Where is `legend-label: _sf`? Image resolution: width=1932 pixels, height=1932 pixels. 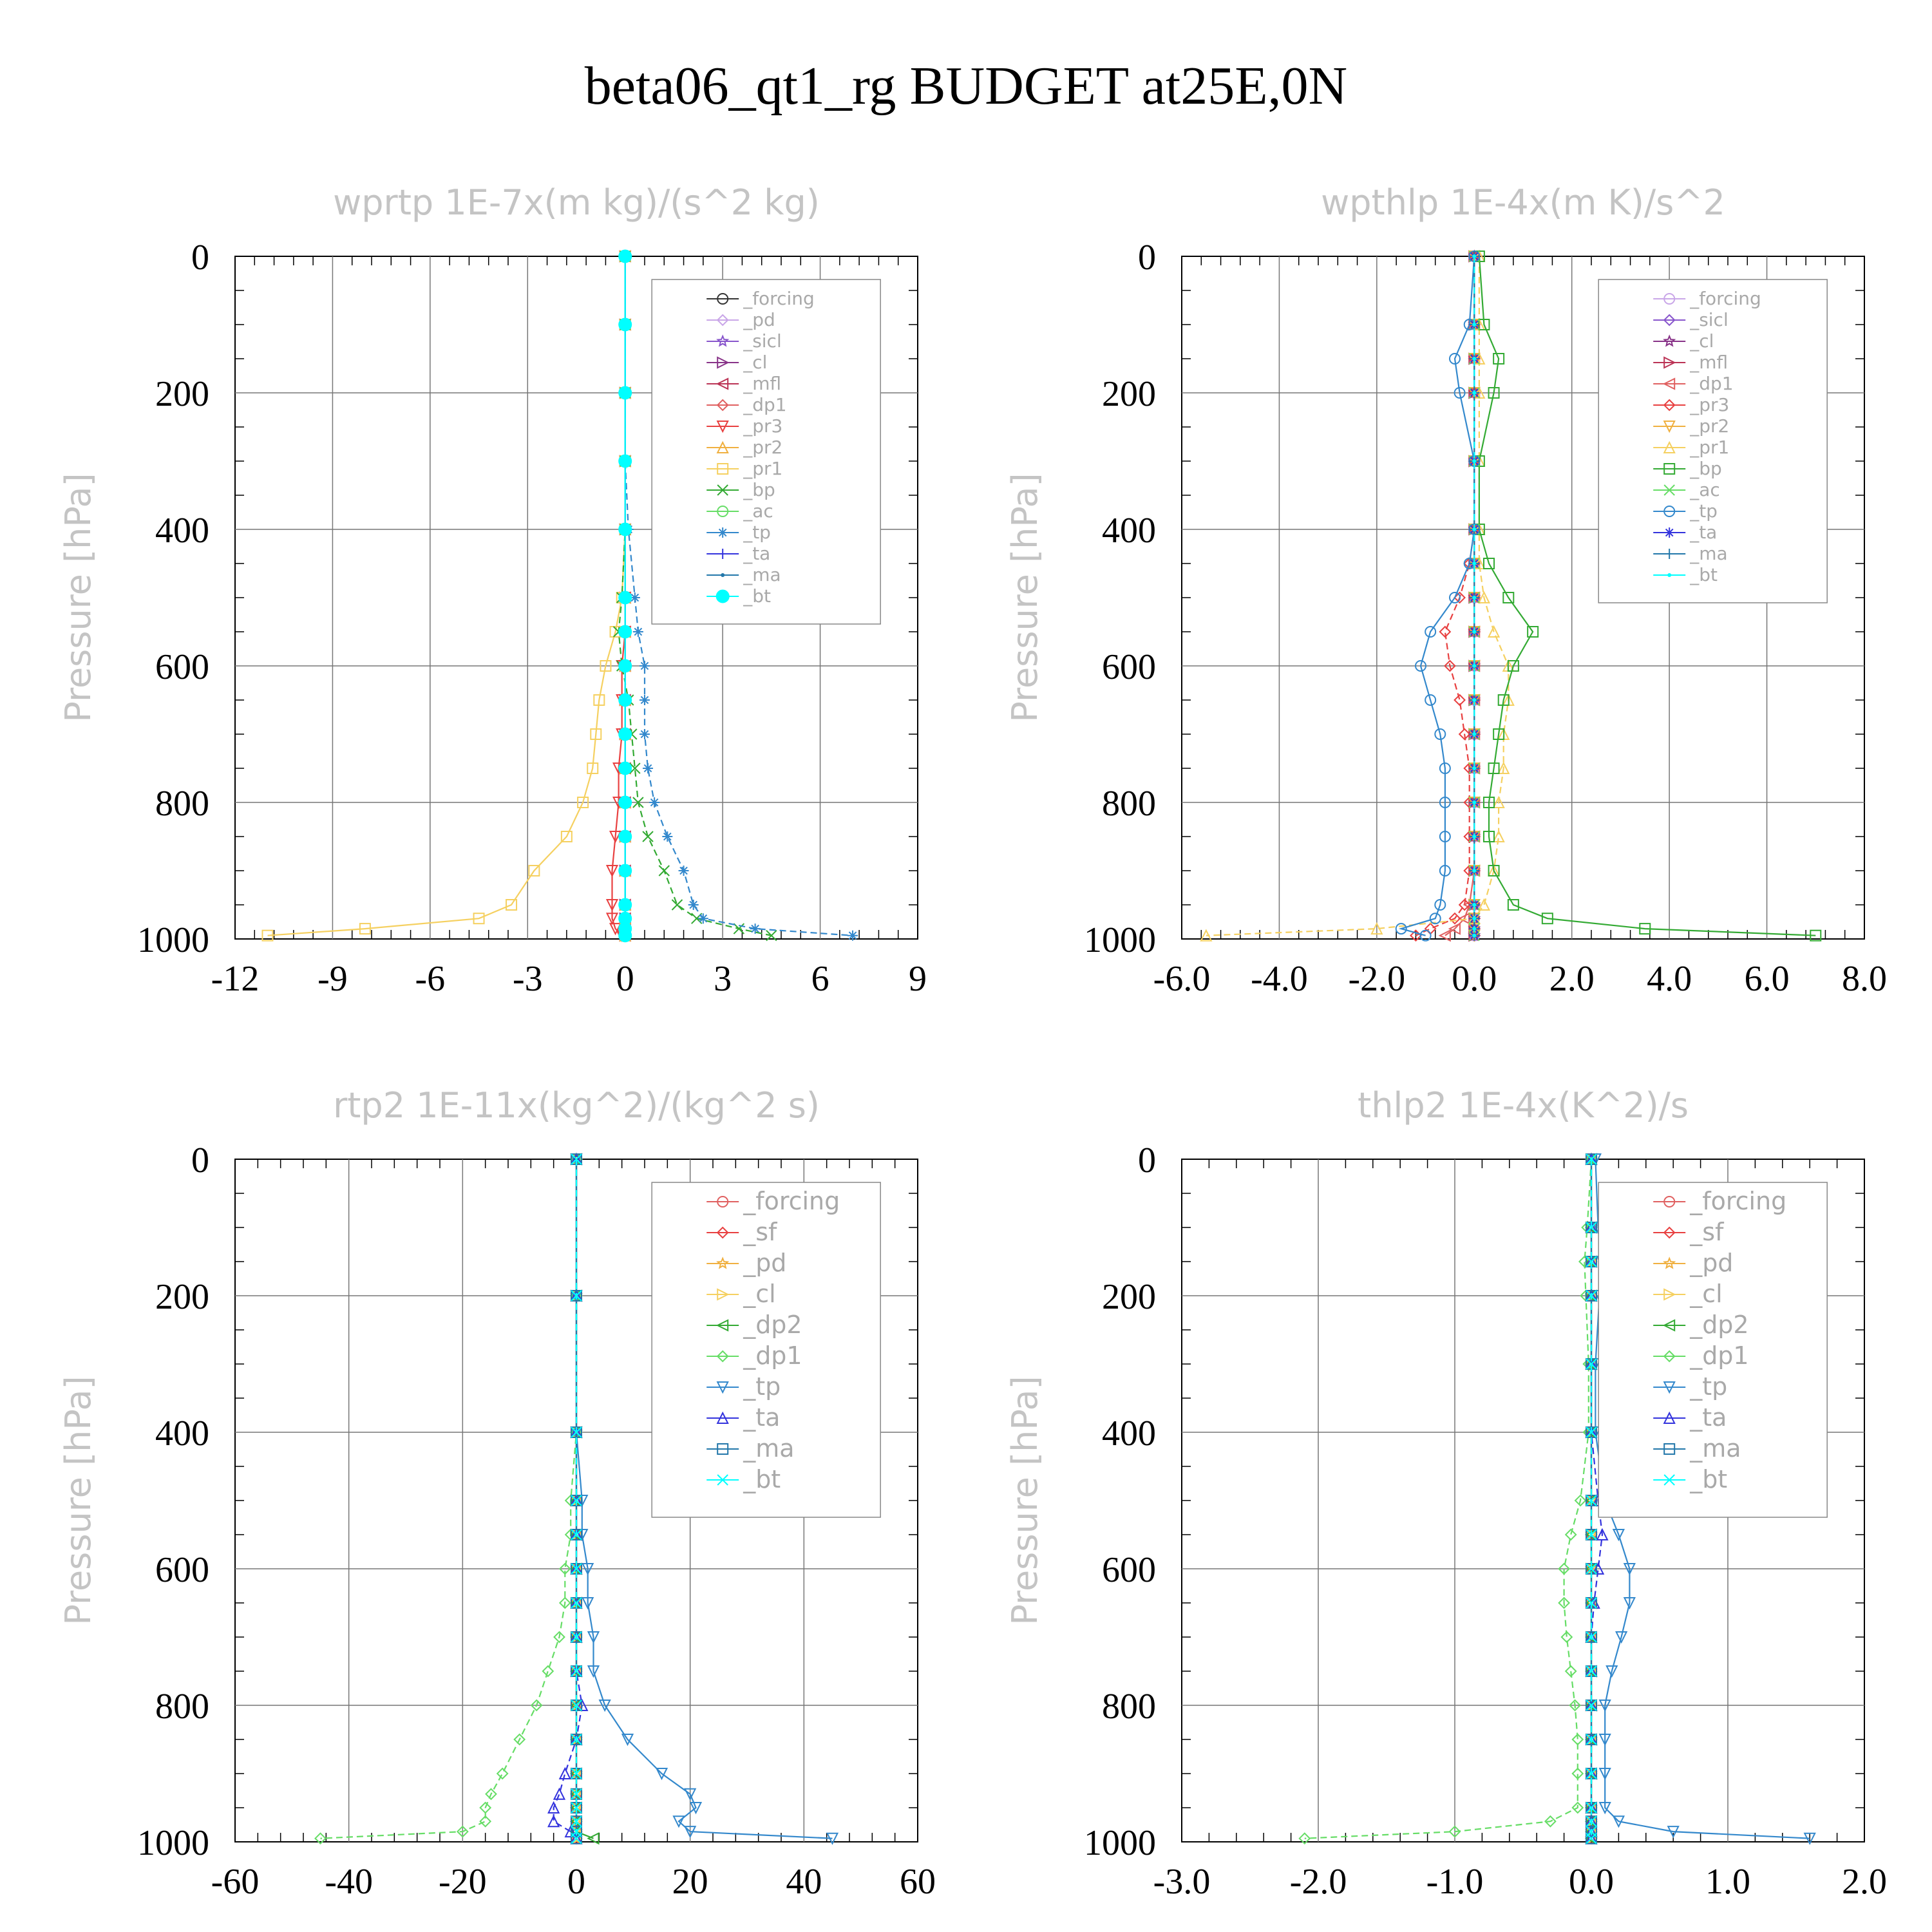
legend-label: _sf is located at coordinates (760, 1232).